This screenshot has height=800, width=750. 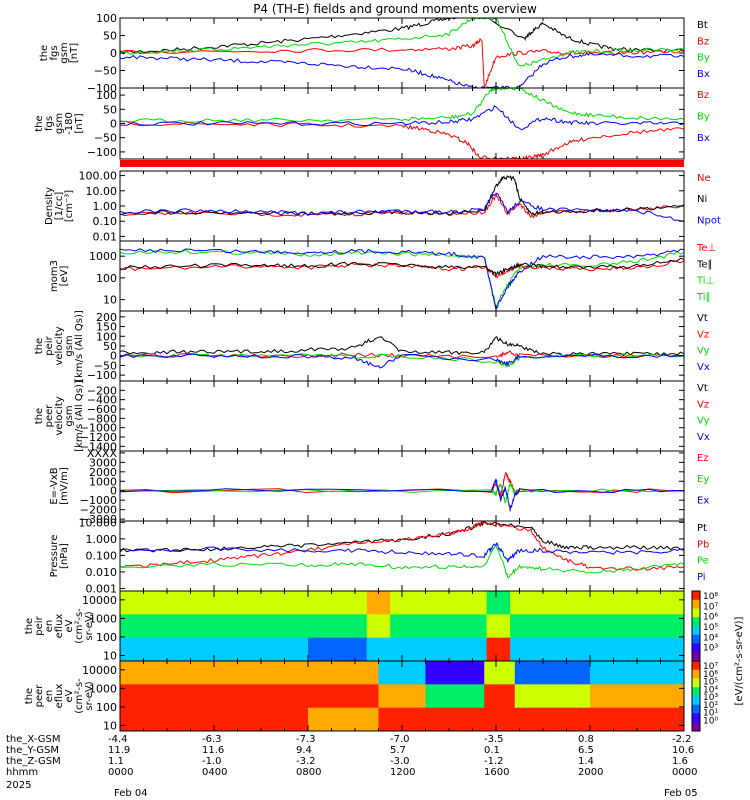 What do you see at coordinates (215, 772) in the screenshot?
I see `ephem-value: 0400` at bounding box center [215, 772].